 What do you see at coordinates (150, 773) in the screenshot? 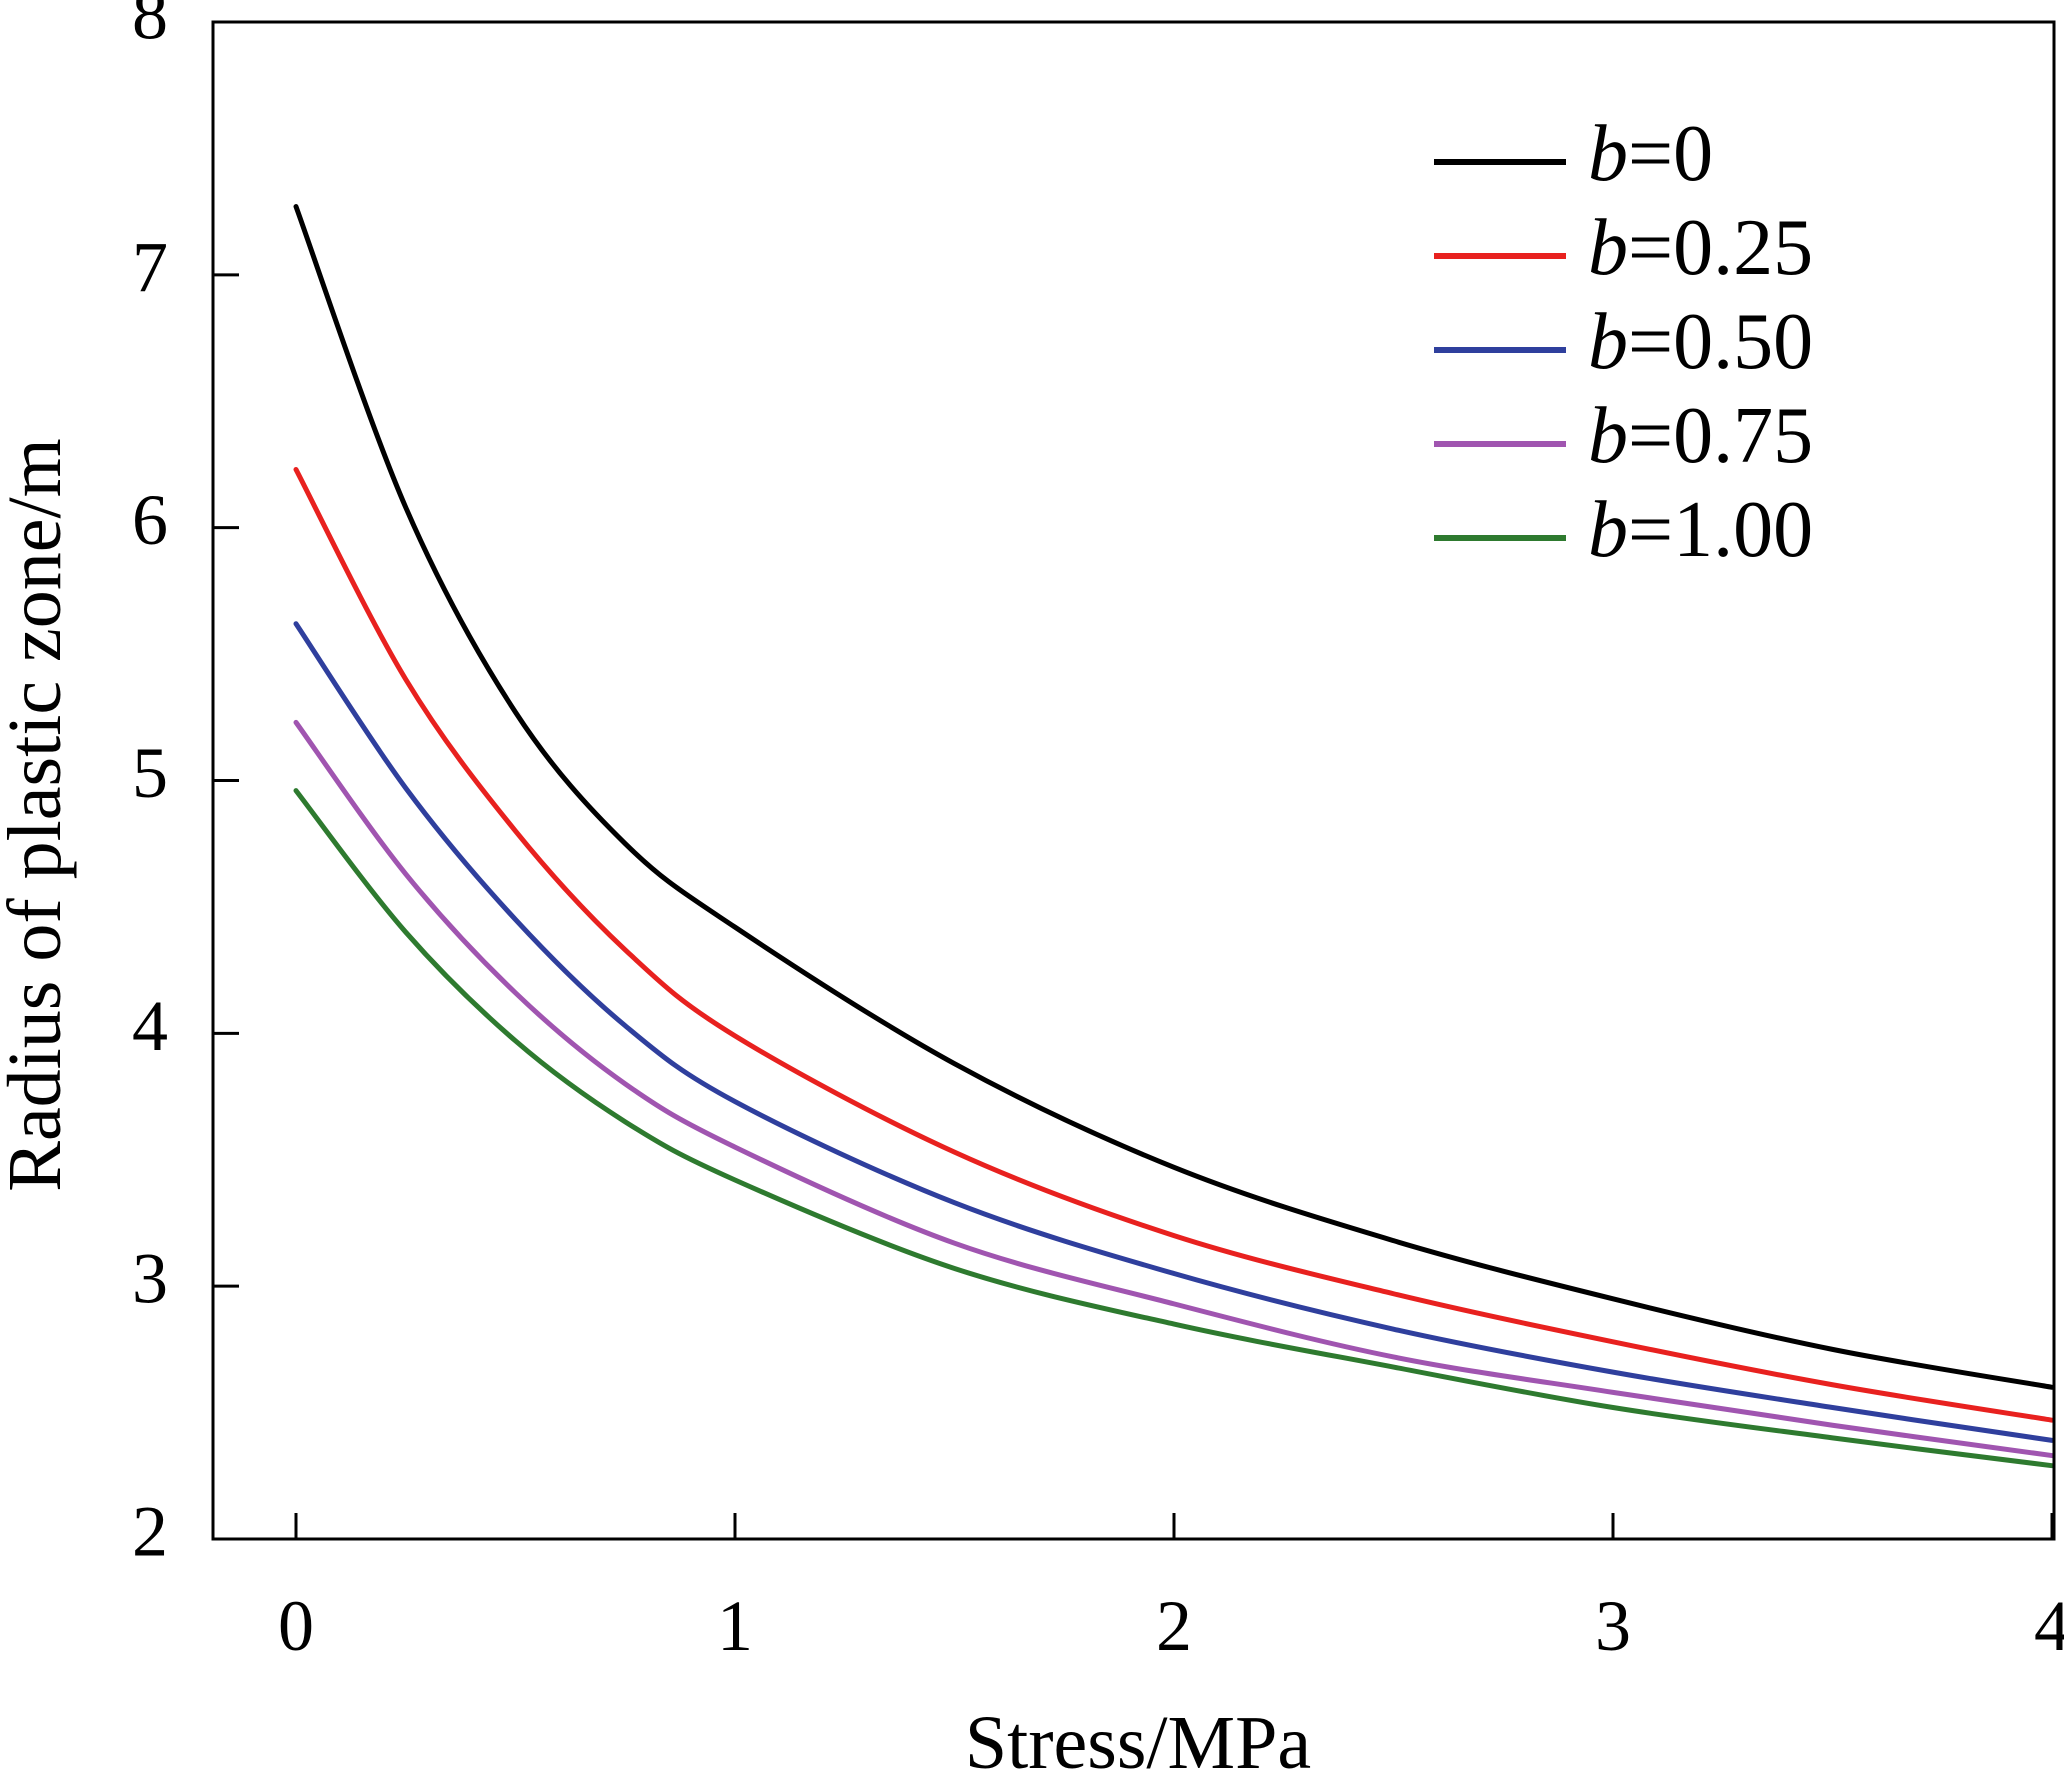
I see `y-tick-label-3: 5` at bounding box center [150, 773].